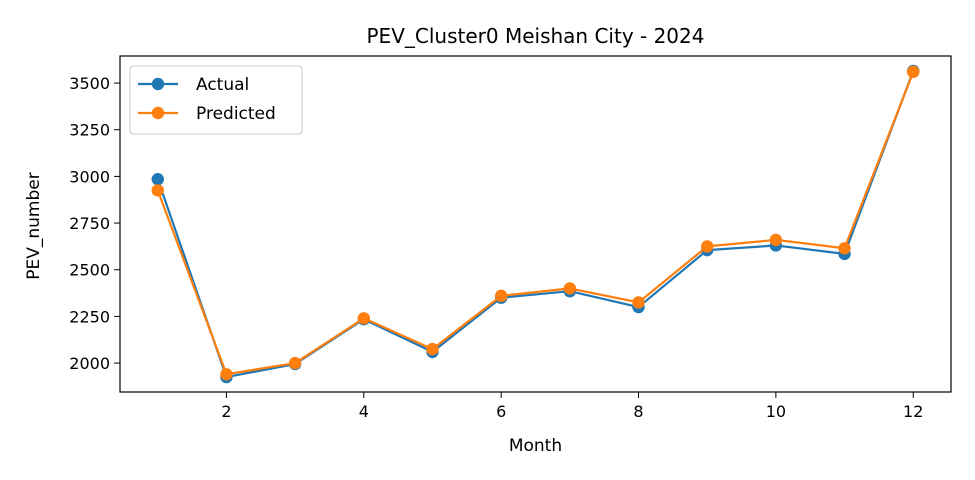  Describe the element at coordinates (535, 446) in the screenshot. I see `x-axis-label: Month` at that location.